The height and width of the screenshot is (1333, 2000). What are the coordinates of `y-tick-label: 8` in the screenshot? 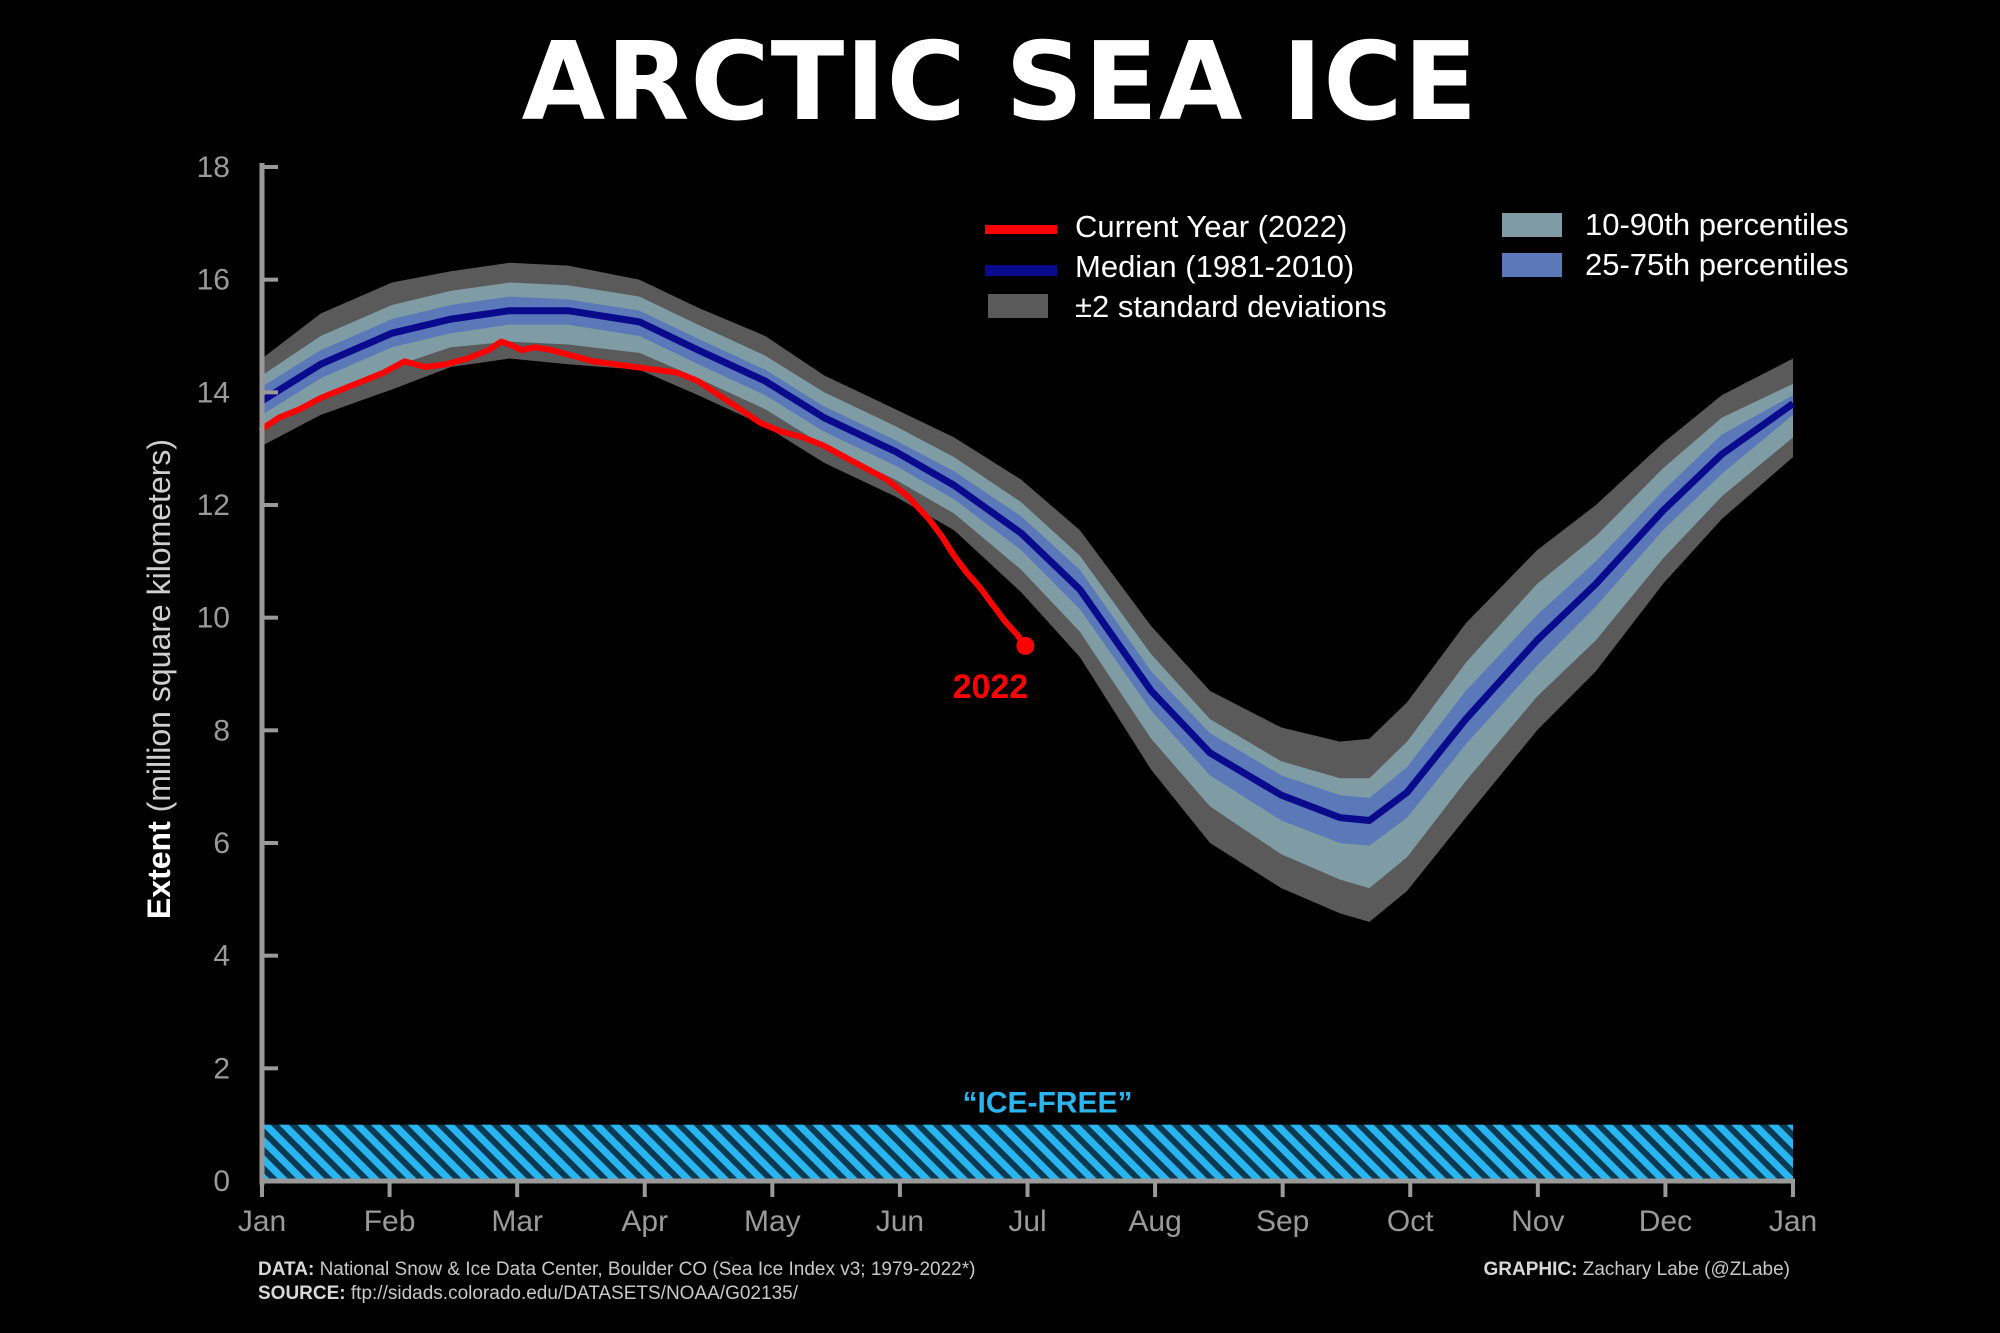 It's located at (221, 730).